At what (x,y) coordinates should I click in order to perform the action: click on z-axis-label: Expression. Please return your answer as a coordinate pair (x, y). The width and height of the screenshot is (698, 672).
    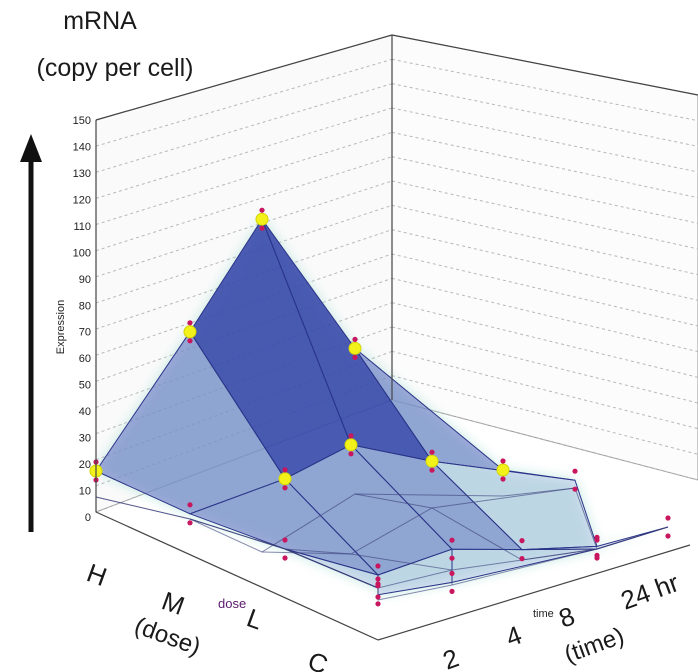
    Looking at the image, I should click on (61, 327).